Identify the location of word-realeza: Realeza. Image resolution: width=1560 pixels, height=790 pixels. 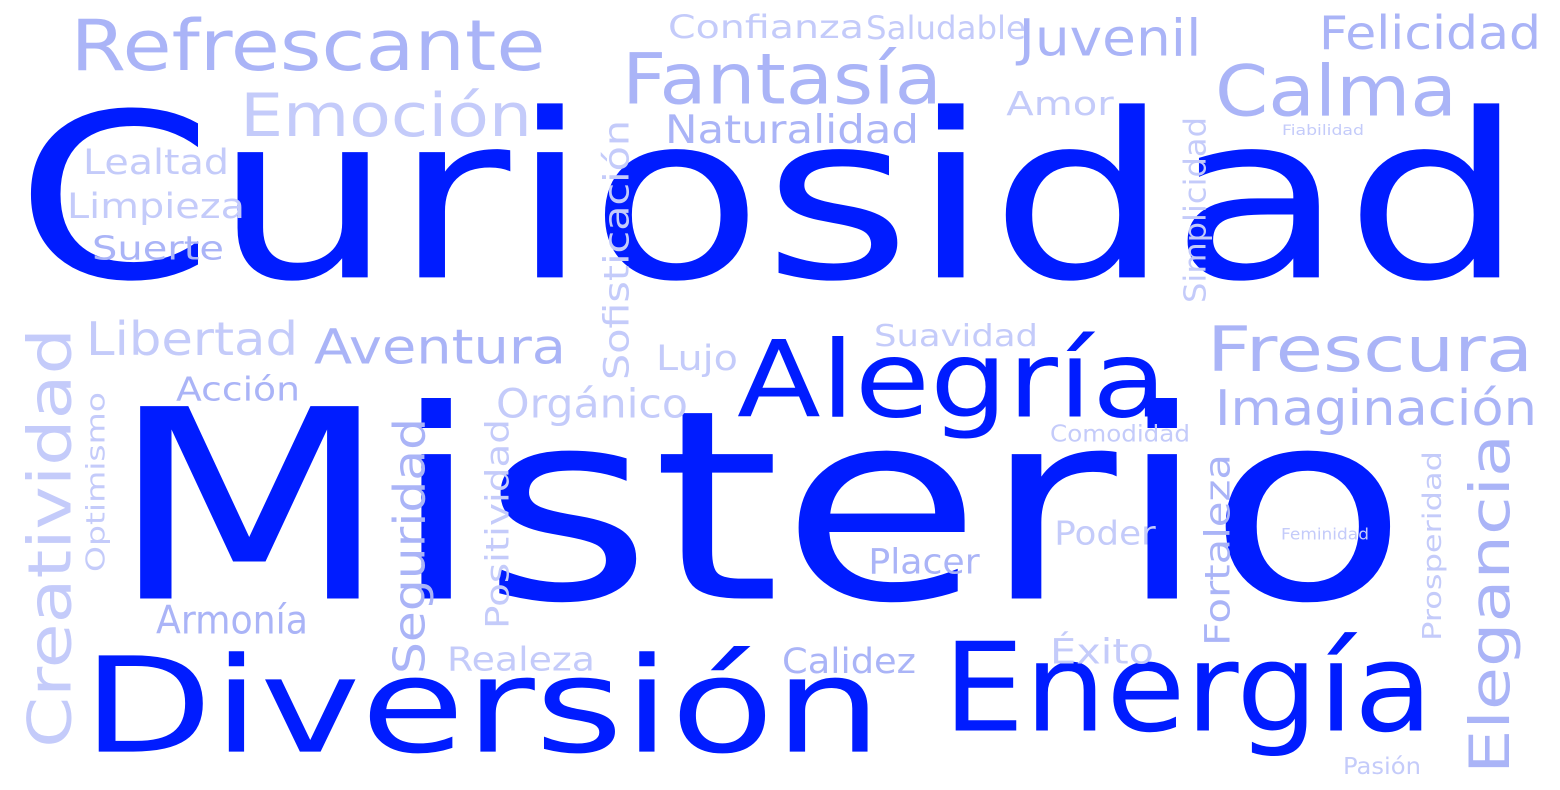
(521, 660).